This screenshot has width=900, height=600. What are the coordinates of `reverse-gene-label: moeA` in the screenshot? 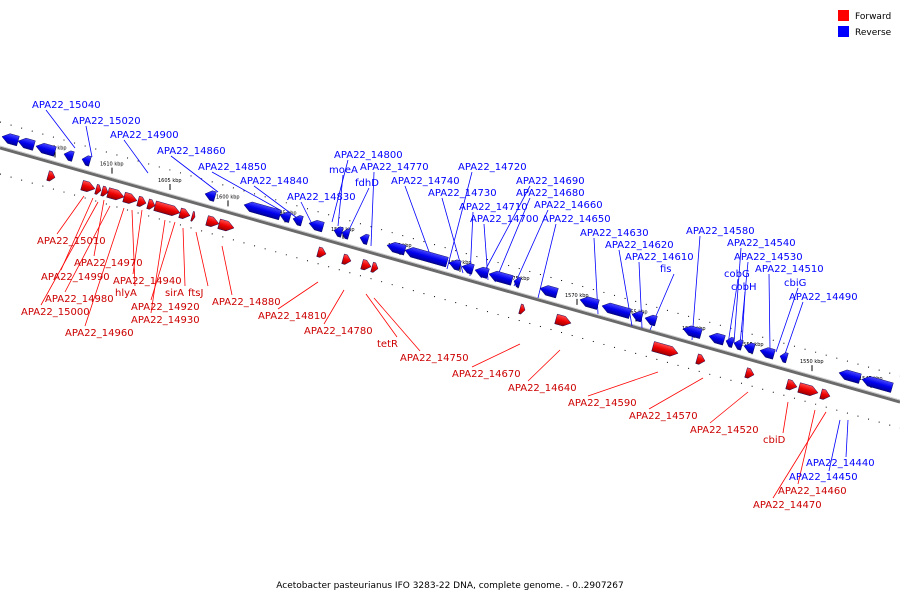 It's located at (343, 170).